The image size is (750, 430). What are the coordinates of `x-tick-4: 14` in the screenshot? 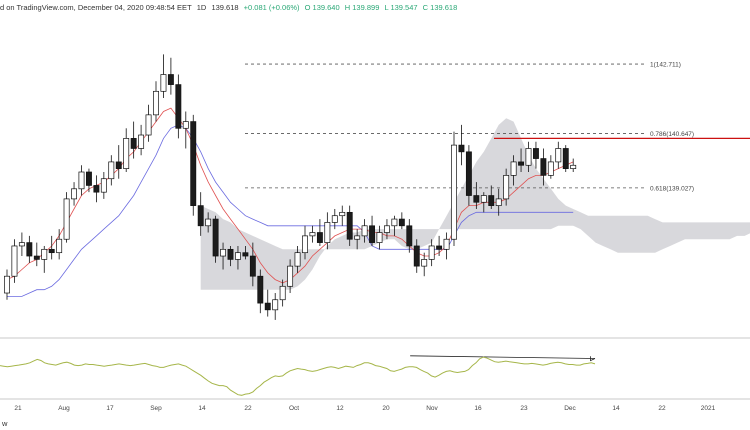 It's located at (202, 408).